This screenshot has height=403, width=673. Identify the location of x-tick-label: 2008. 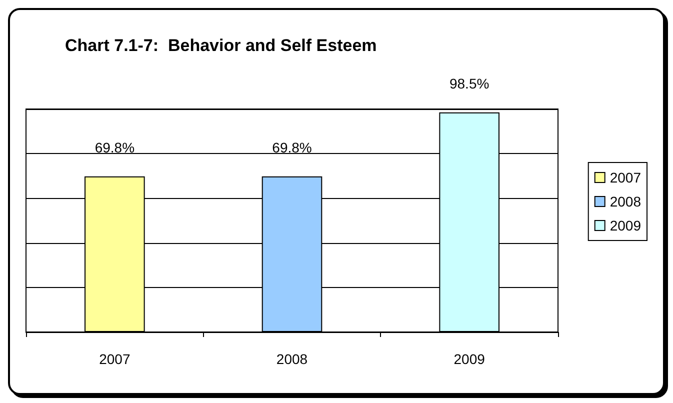
(292, 359).